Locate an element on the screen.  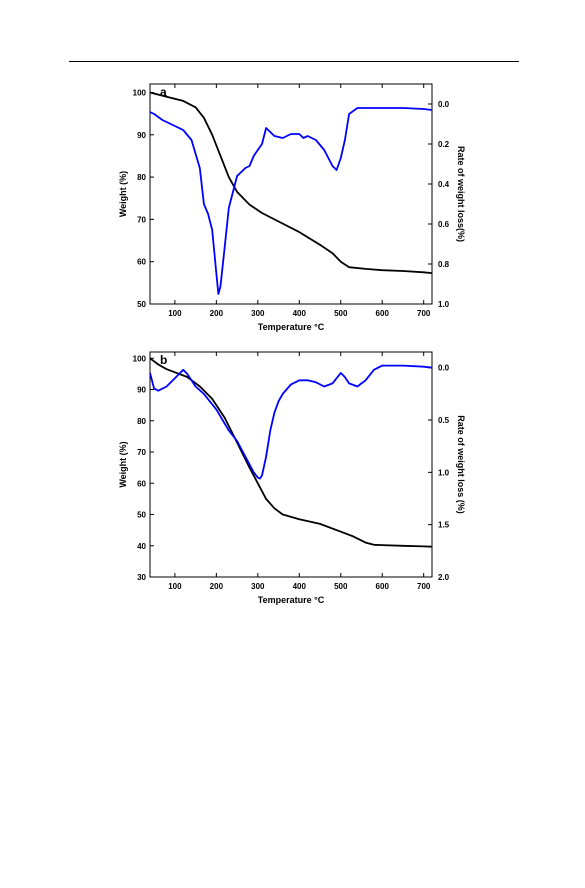
y2-tick-label: 2.0 is located at coordinates (444, 577).